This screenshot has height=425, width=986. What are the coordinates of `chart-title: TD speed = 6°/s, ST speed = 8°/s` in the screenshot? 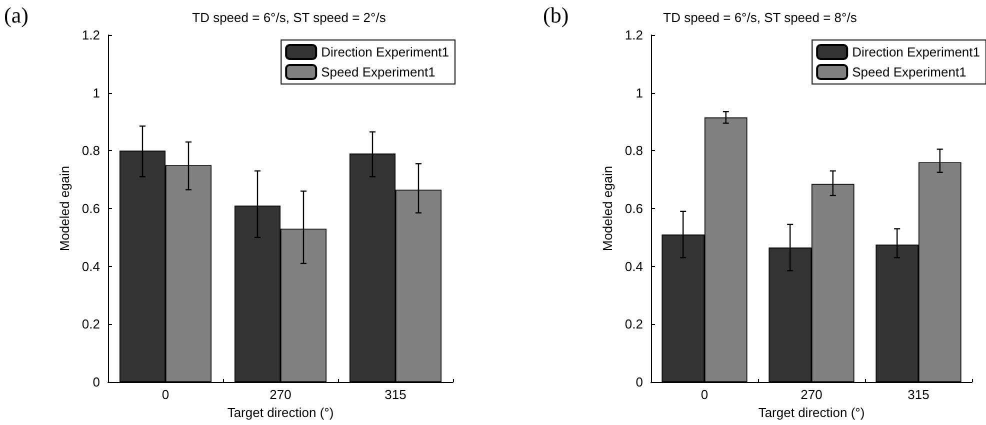 It's located at (760, 17).